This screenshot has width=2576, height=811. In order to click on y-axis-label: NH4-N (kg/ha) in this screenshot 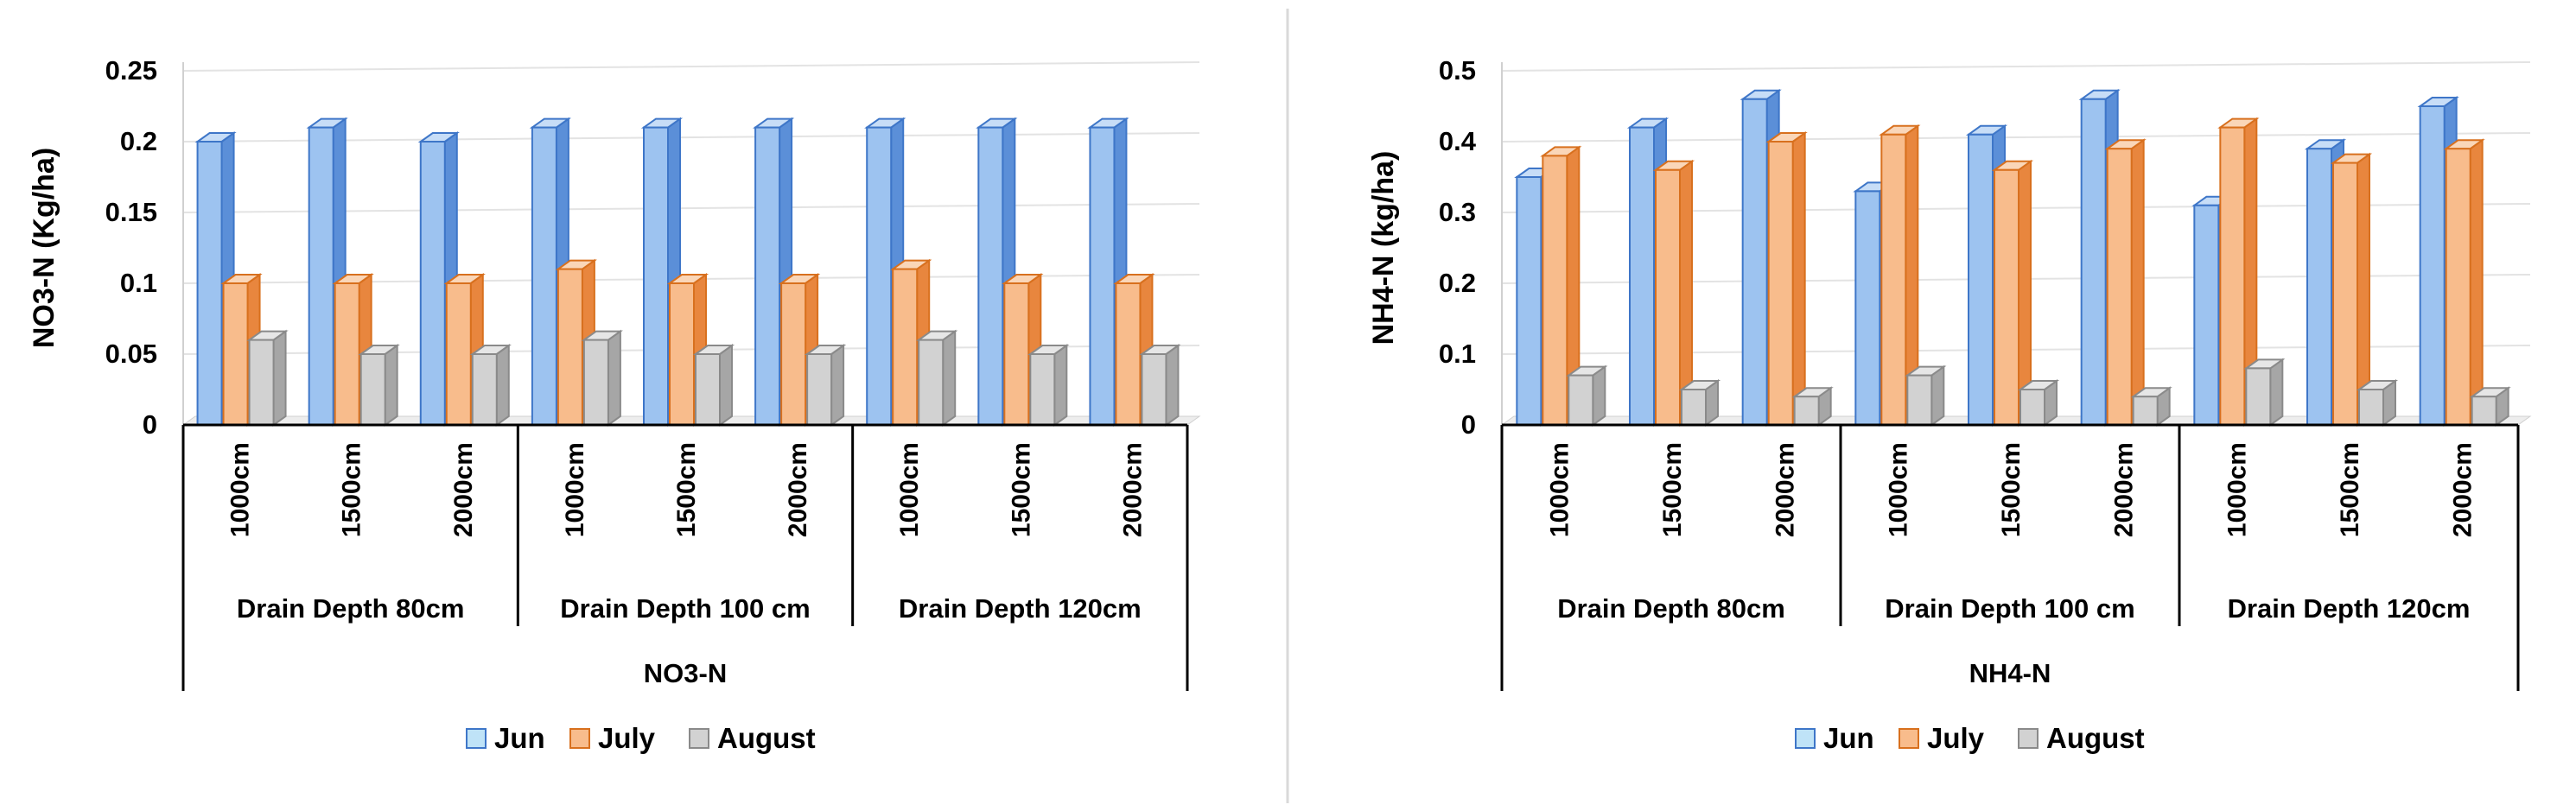, I will do `click(1384, 248)`.